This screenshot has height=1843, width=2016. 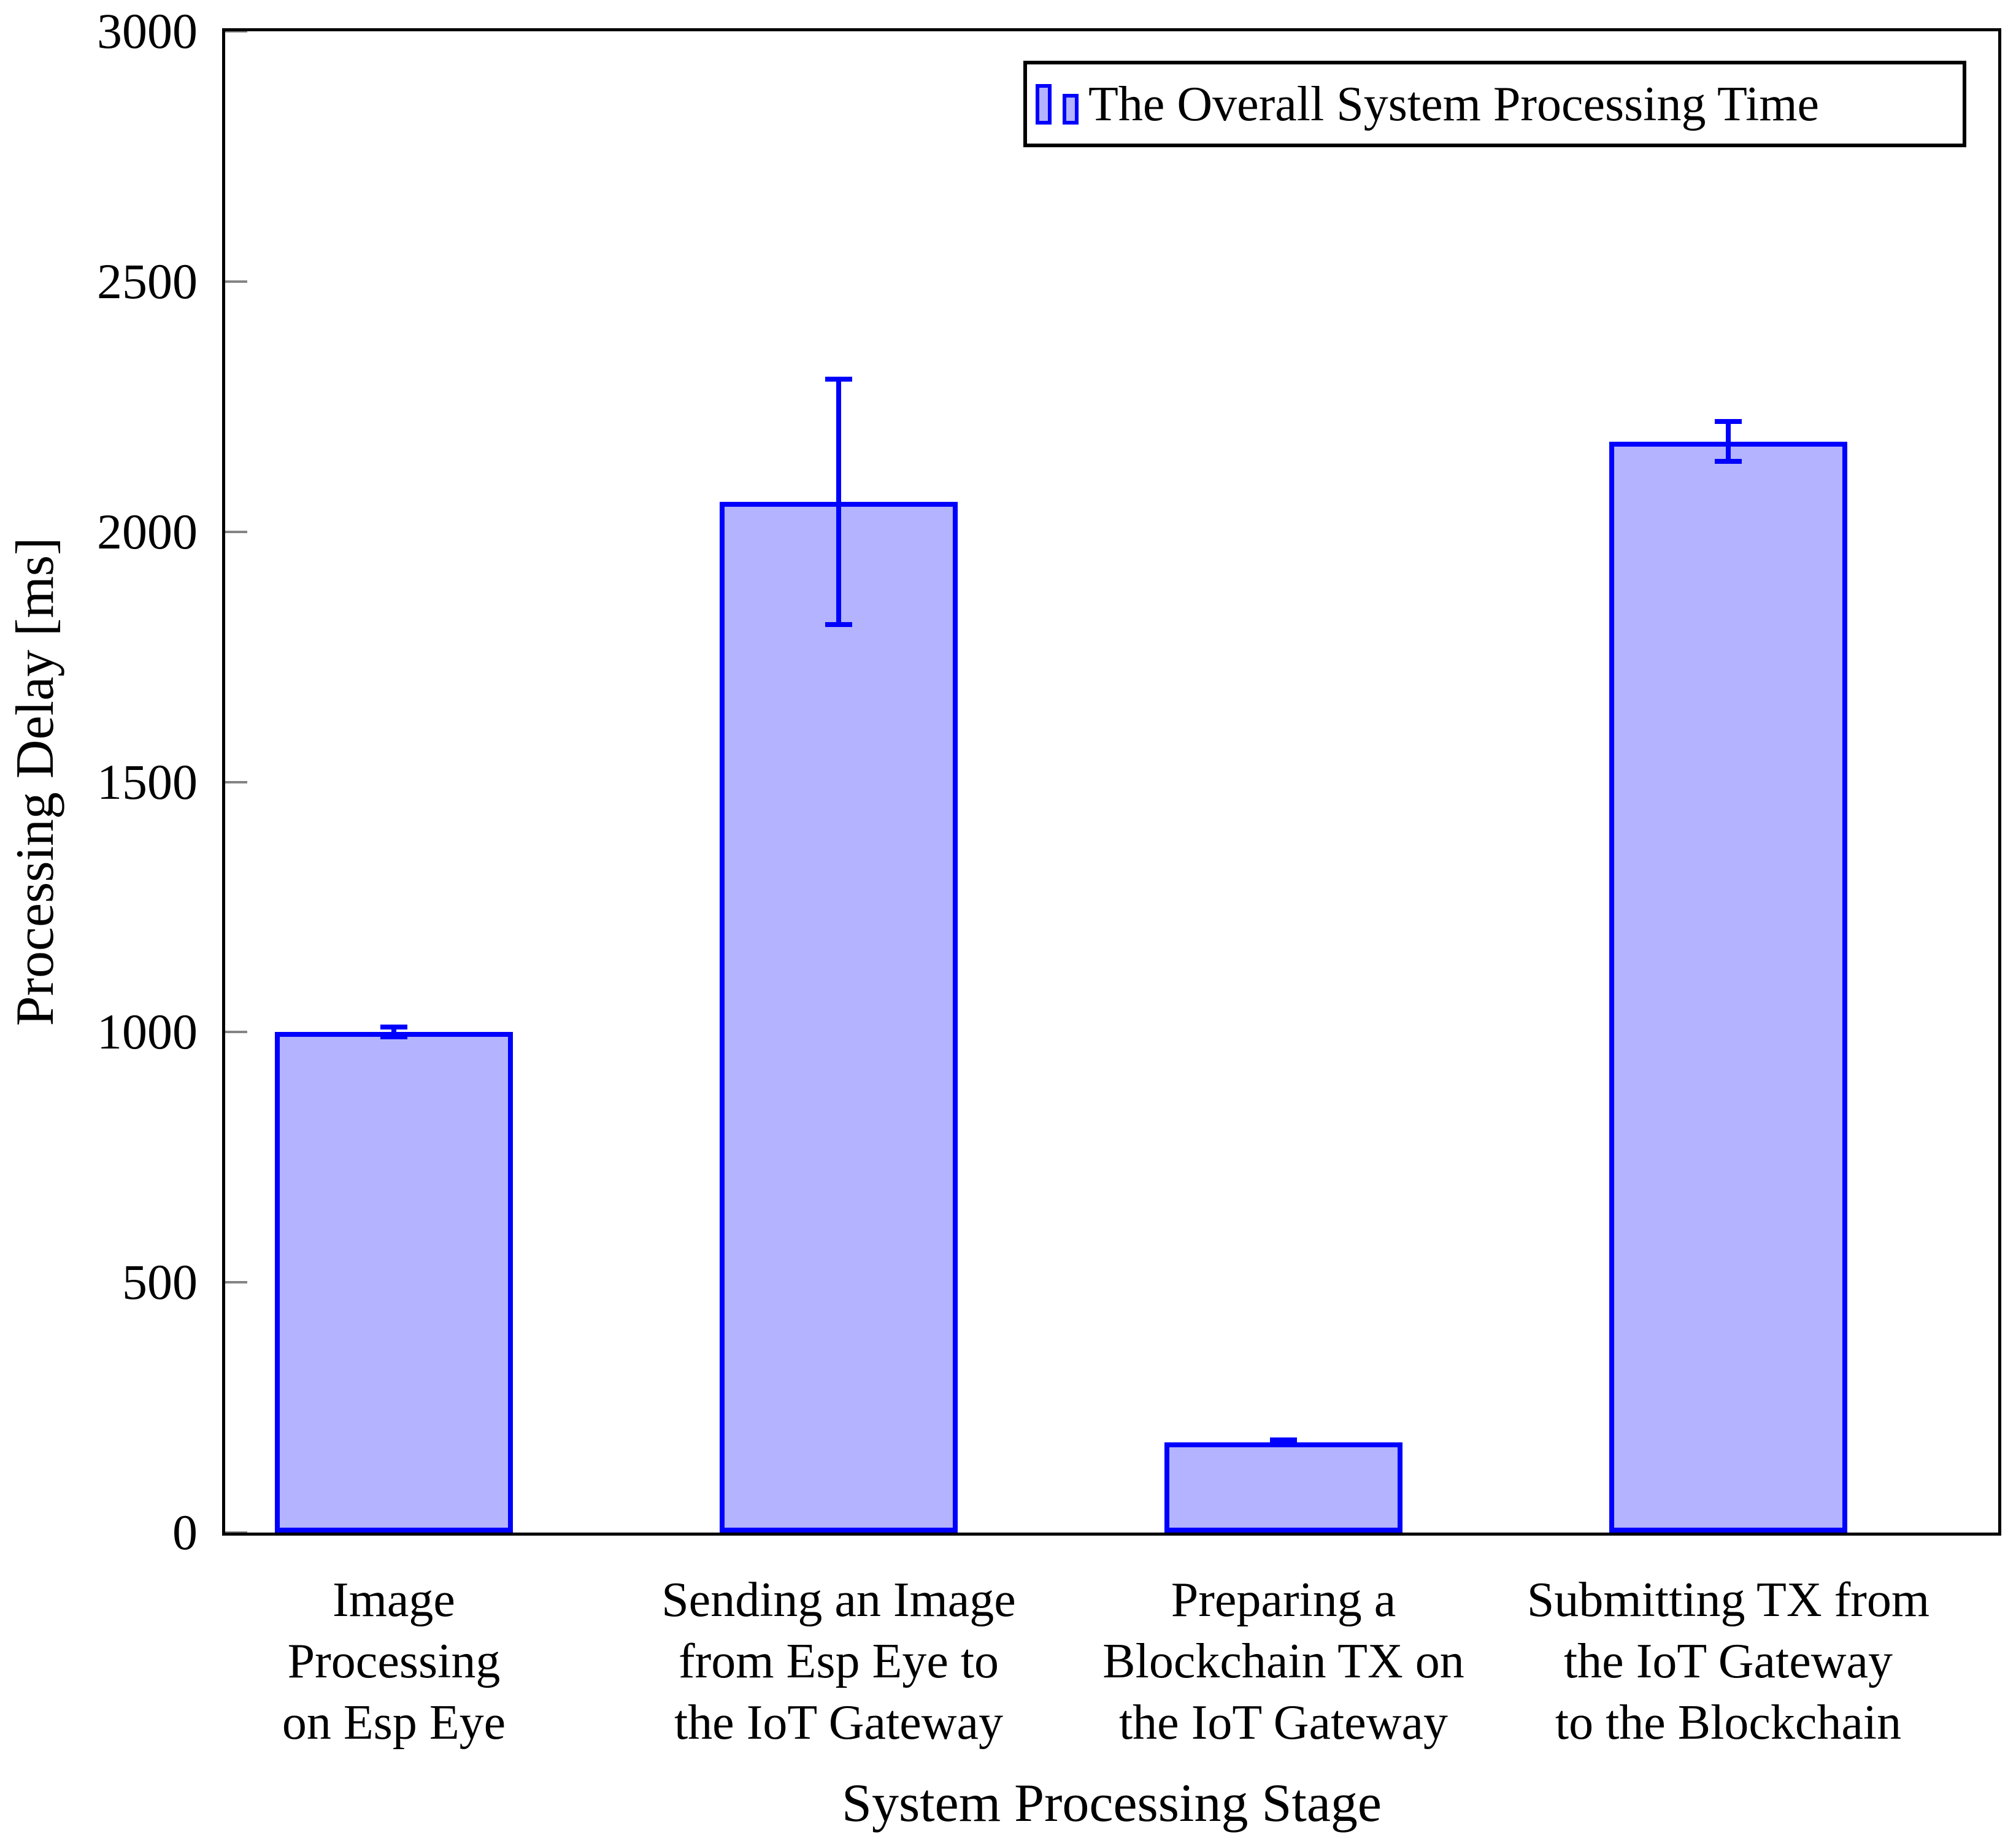 I want to click on y-tick-label: 1000, so click(x=148, y=1032).